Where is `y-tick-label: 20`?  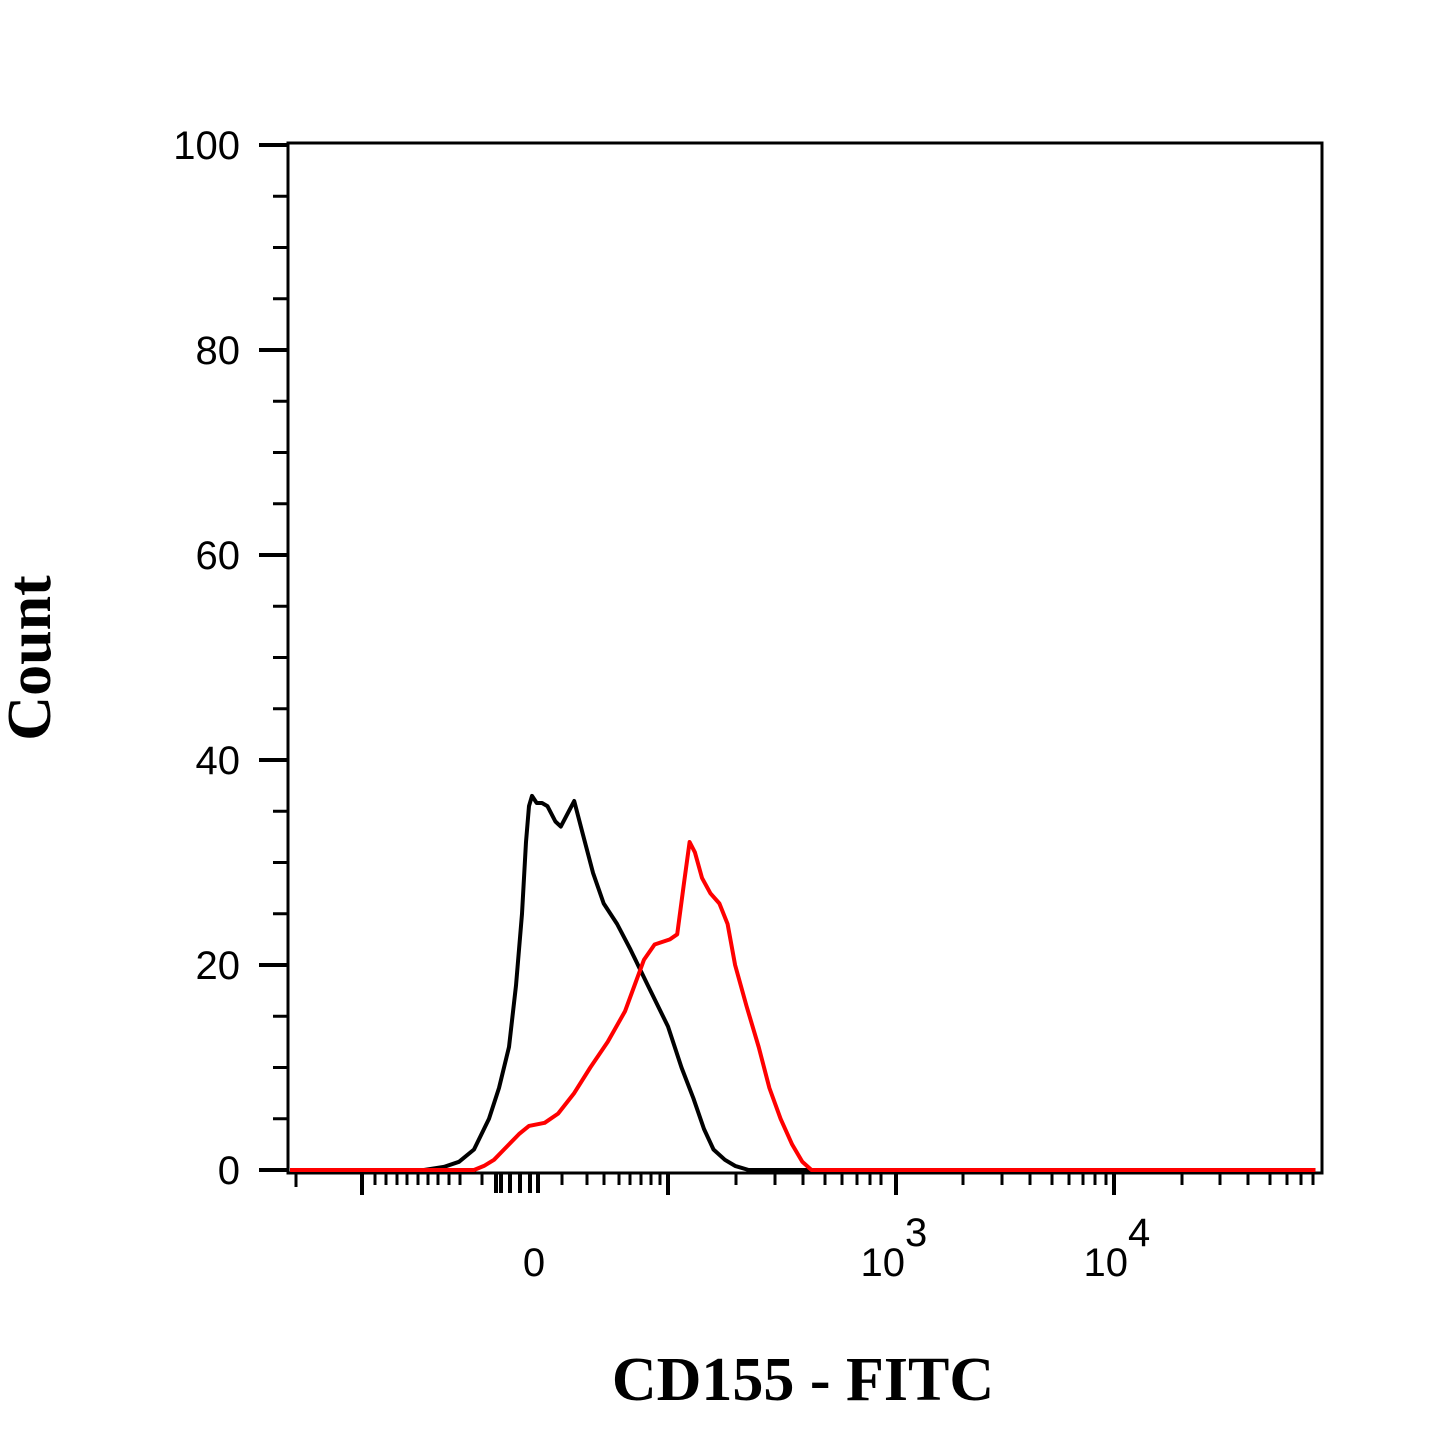 y-tick-label: 20 is located at coordinates (218, 966).